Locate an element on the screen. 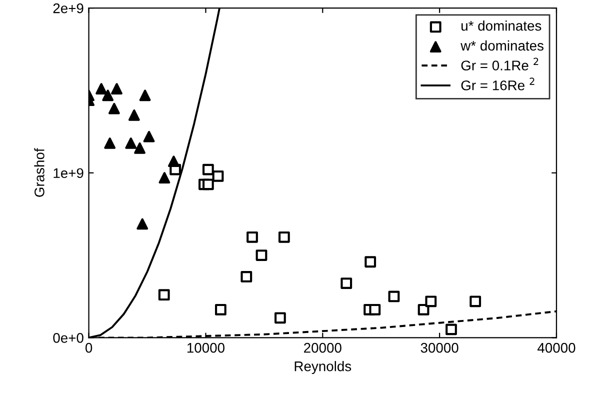 The image size is (592, 402). legend-label: Gr = 16Re $^{2}$ is located at coordinates (497, 84).